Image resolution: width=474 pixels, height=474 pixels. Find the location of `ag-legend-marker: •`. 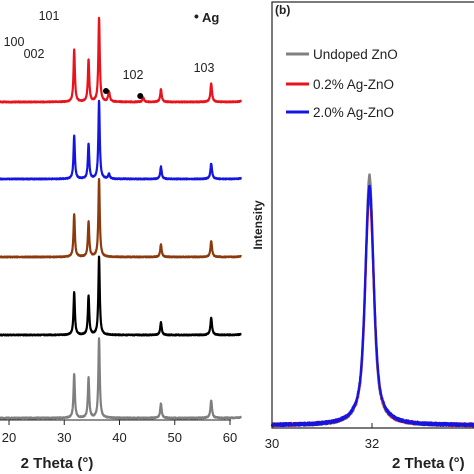

ag-legend-marker: • is located at coordinates (196, 16).